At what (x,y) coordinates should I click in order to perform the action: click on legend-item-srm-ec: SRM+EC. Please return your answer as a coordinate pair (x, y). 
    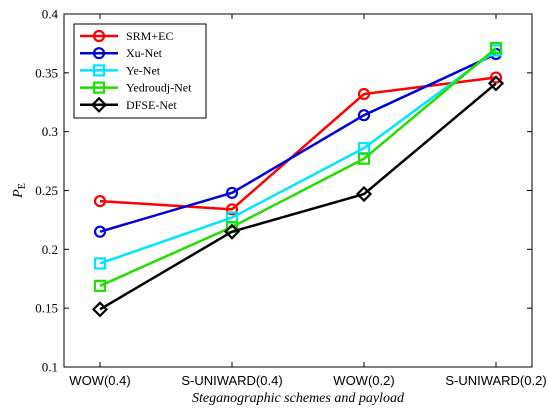
    Looking at the image, I should click on (126, 36).